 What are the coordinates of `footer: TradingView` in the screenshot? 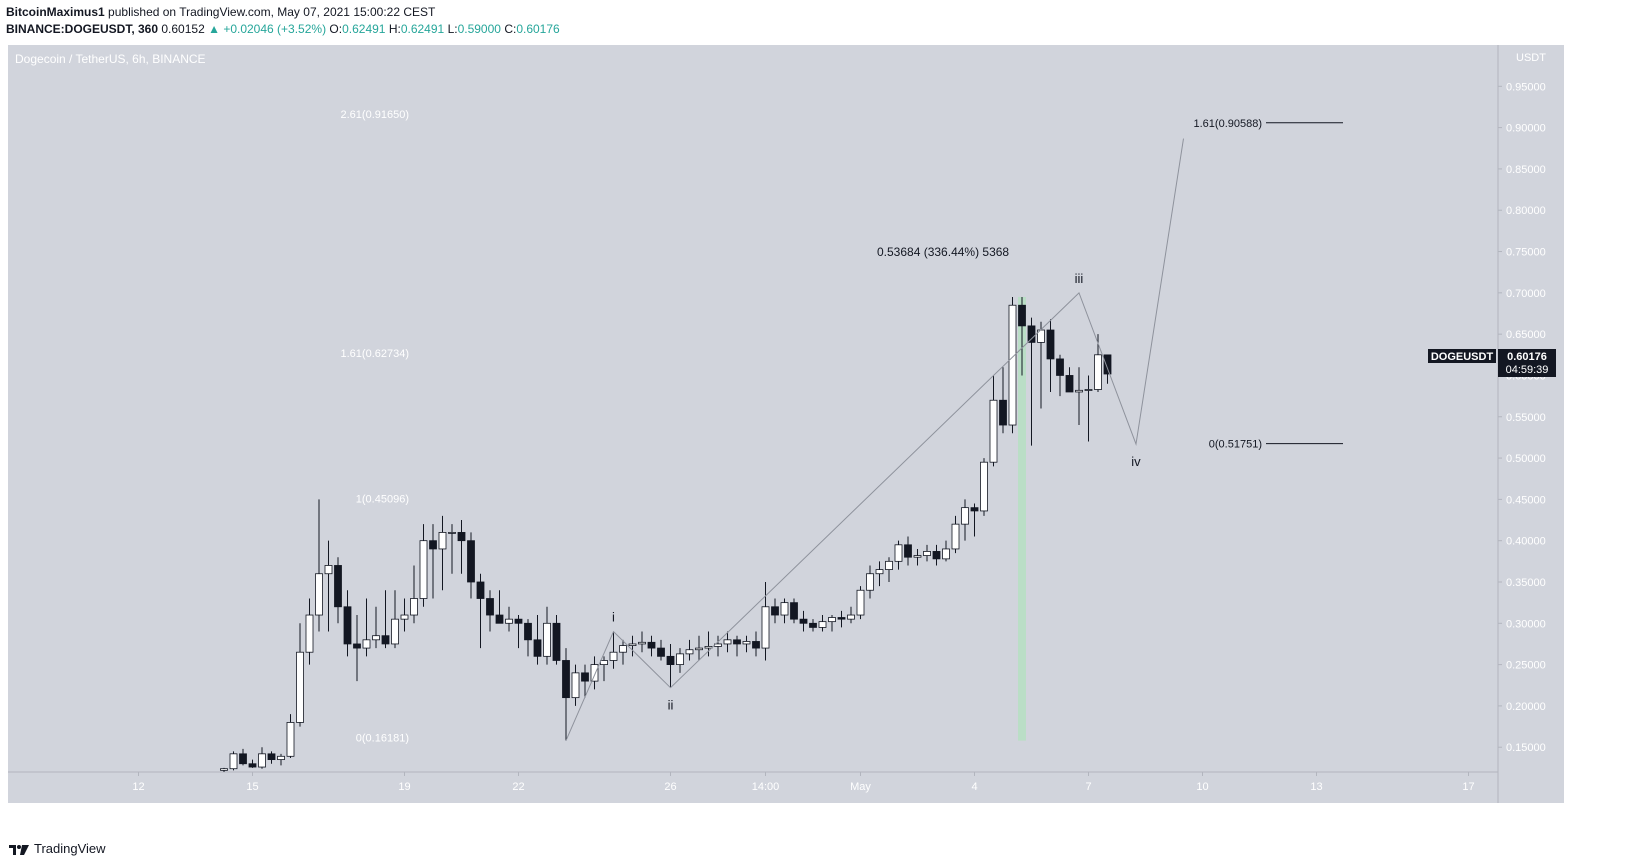 It's located at (57, 848).